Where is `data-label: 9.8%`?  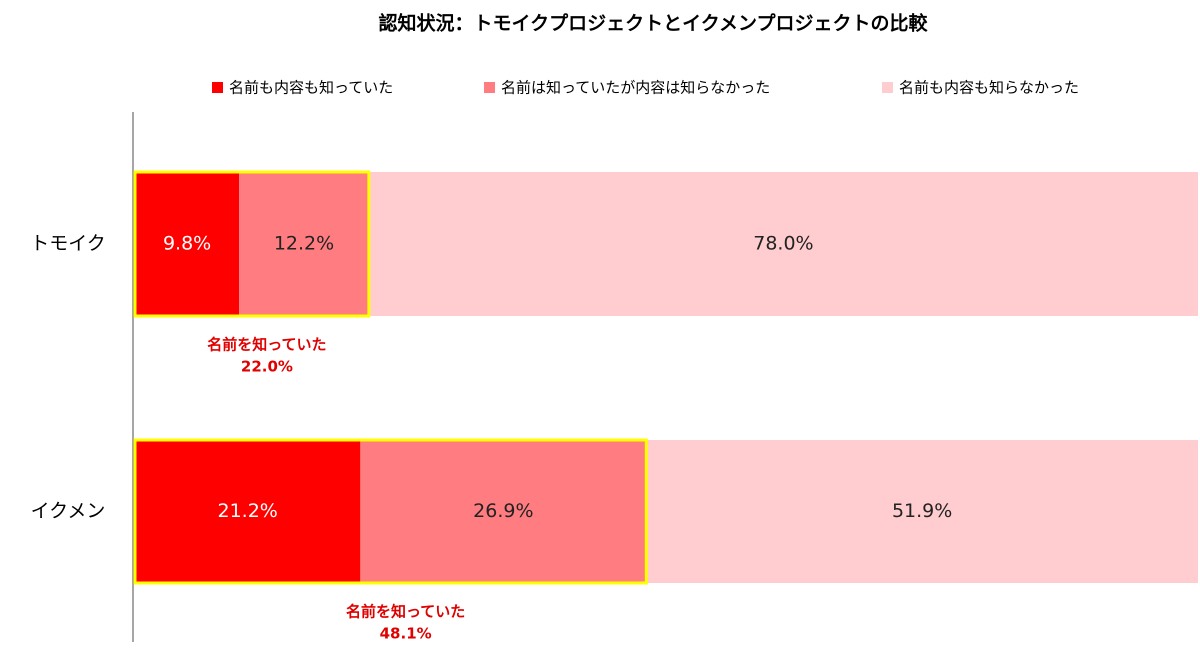
data-label: 9.8% is located at coordinates (187, 244).